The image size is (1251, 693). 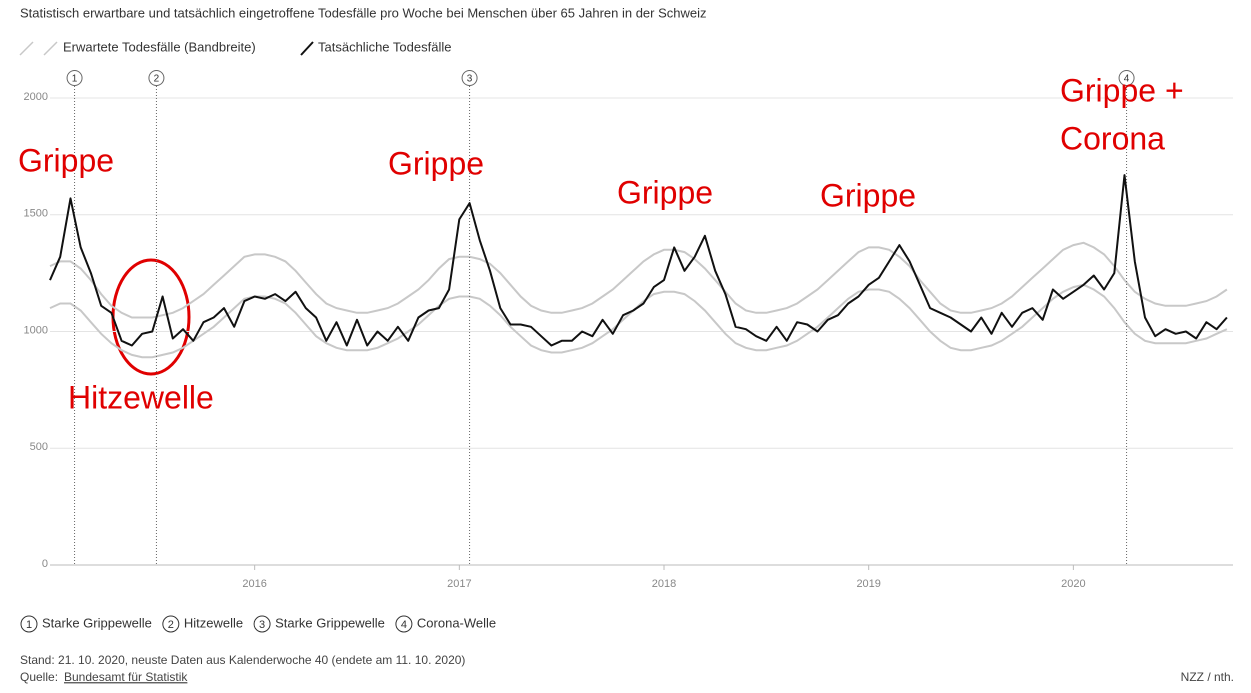 I want to click on marker-legend-number: 1, so click(x=29, y=625).